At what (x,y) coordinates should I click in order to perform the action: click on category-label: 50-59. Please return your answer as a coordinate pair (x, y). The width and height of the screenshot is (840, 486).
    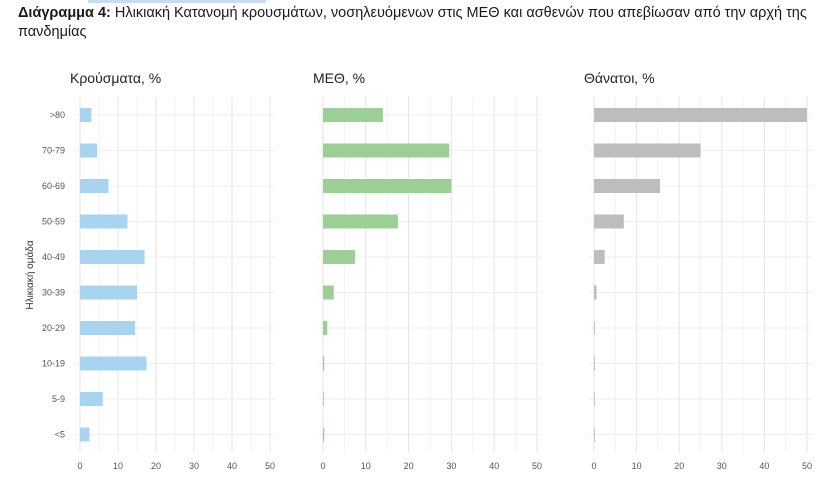
    Looking at the image, I should click on (53, 222).